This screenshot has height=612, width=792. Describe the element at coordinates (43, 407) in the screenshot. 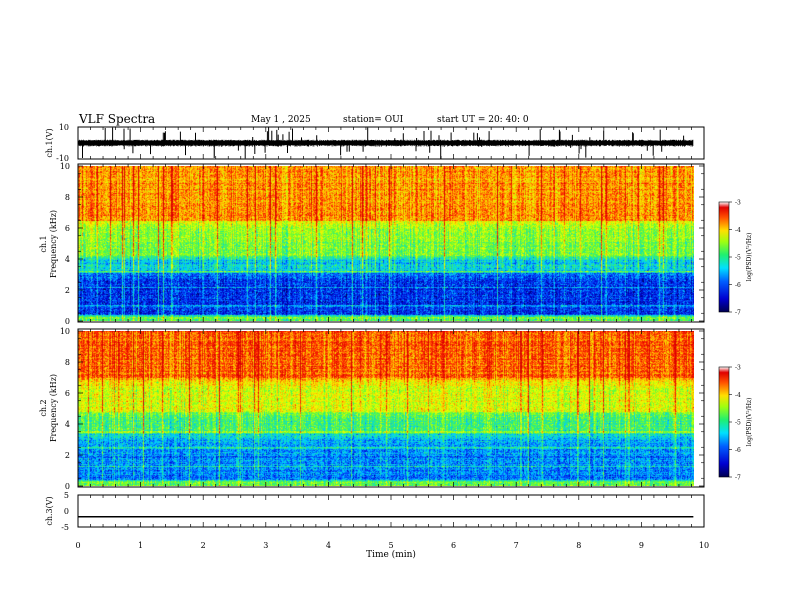

I see `ch2-freq-ylabel-top: ch.2` at that location.